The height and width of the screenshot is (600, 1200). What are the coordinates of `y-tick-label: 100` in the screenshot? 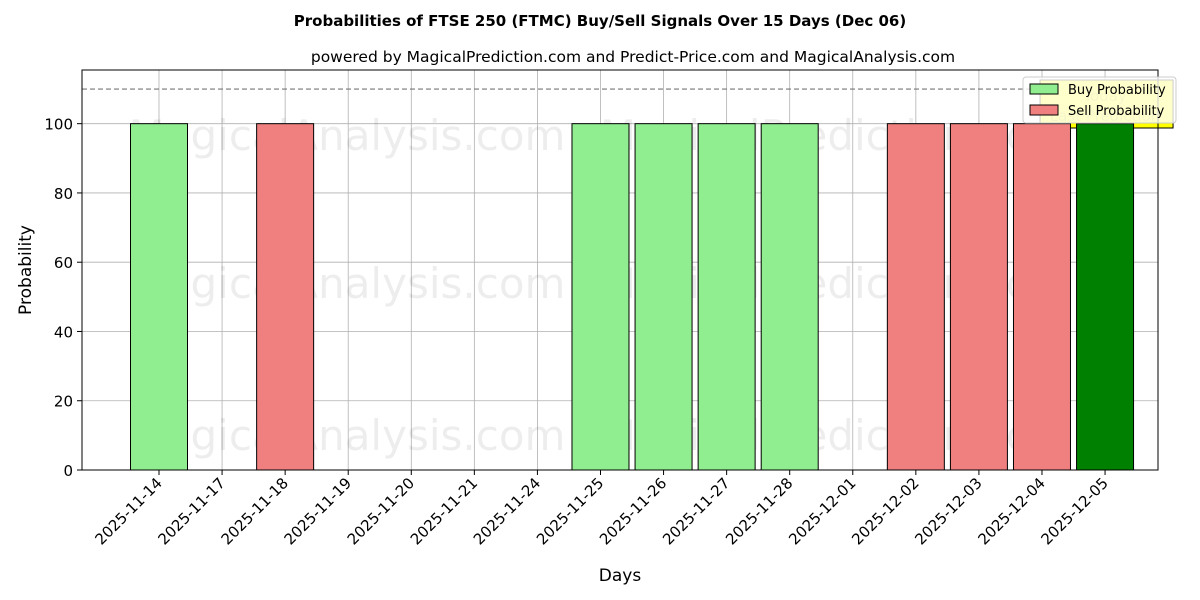 It's located at (58, 125).